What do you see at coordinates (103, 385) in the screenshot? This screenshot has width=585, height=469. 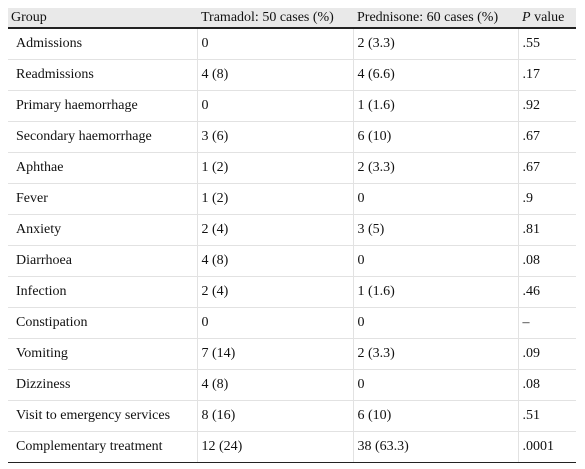 I see `cell-group: Dizziness` at bounding box center [103, 385].